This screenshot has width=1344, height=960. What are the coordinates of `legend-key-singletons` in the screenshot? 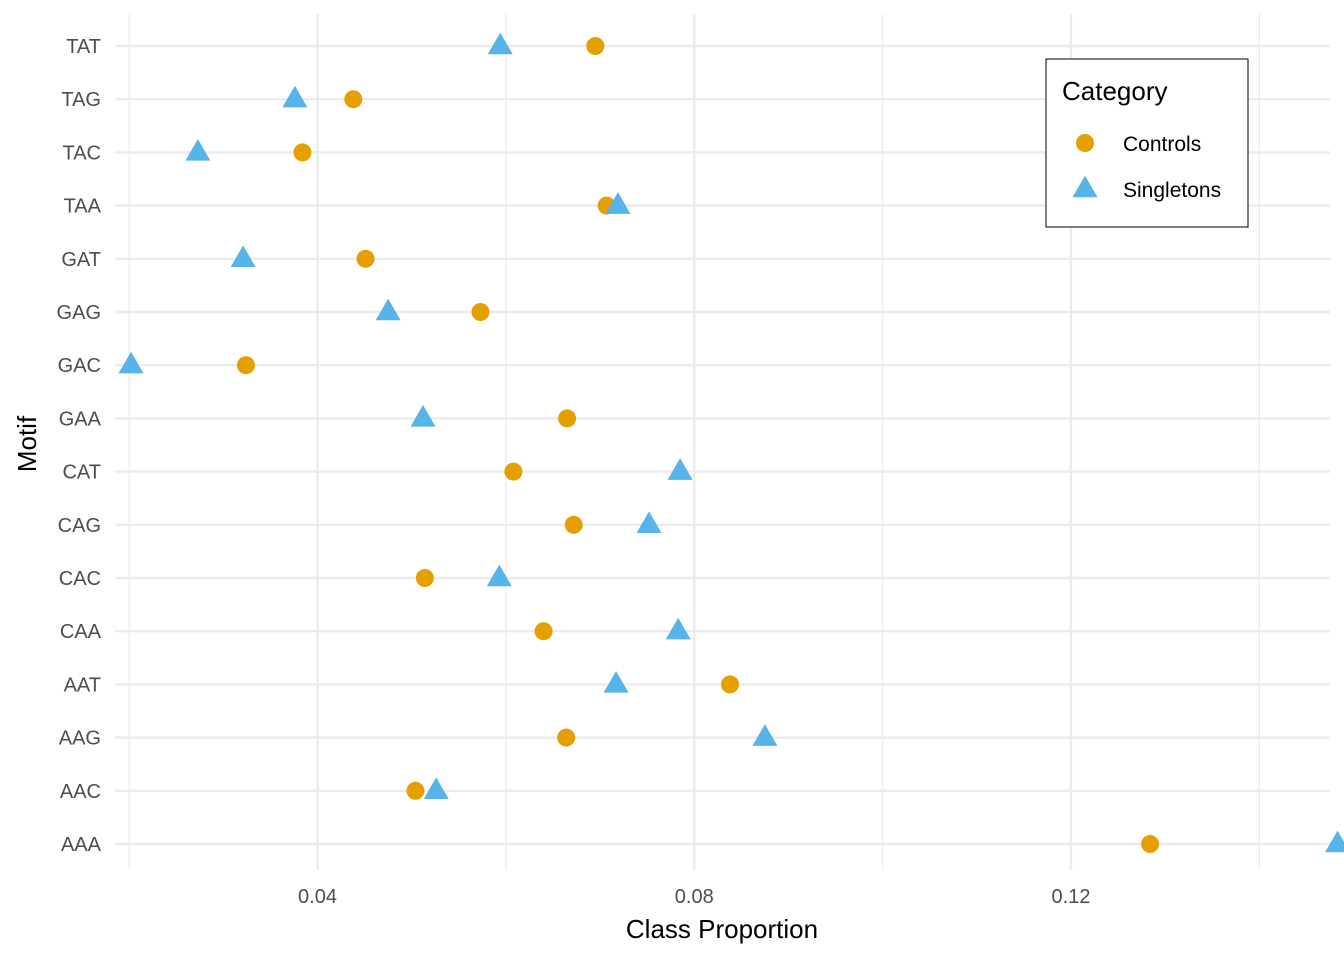 It's located at (1085, 186).